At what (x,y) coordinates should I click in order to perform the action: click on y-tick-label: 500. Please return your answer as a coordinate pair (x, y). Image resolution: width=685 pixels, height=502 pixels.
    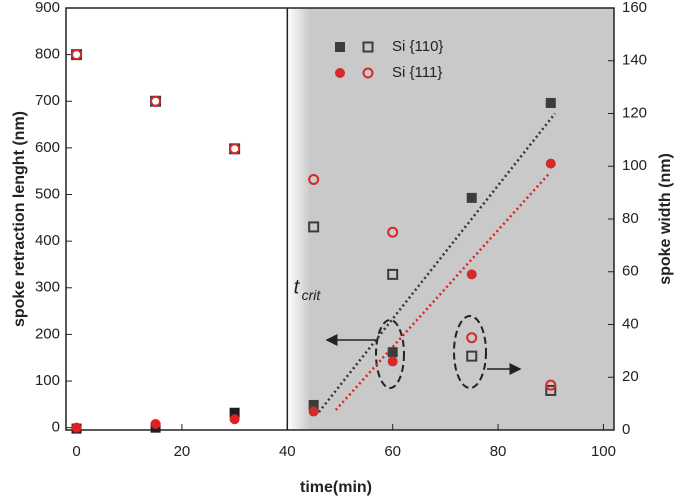
    Looking at the image, I should click on (47, 193).